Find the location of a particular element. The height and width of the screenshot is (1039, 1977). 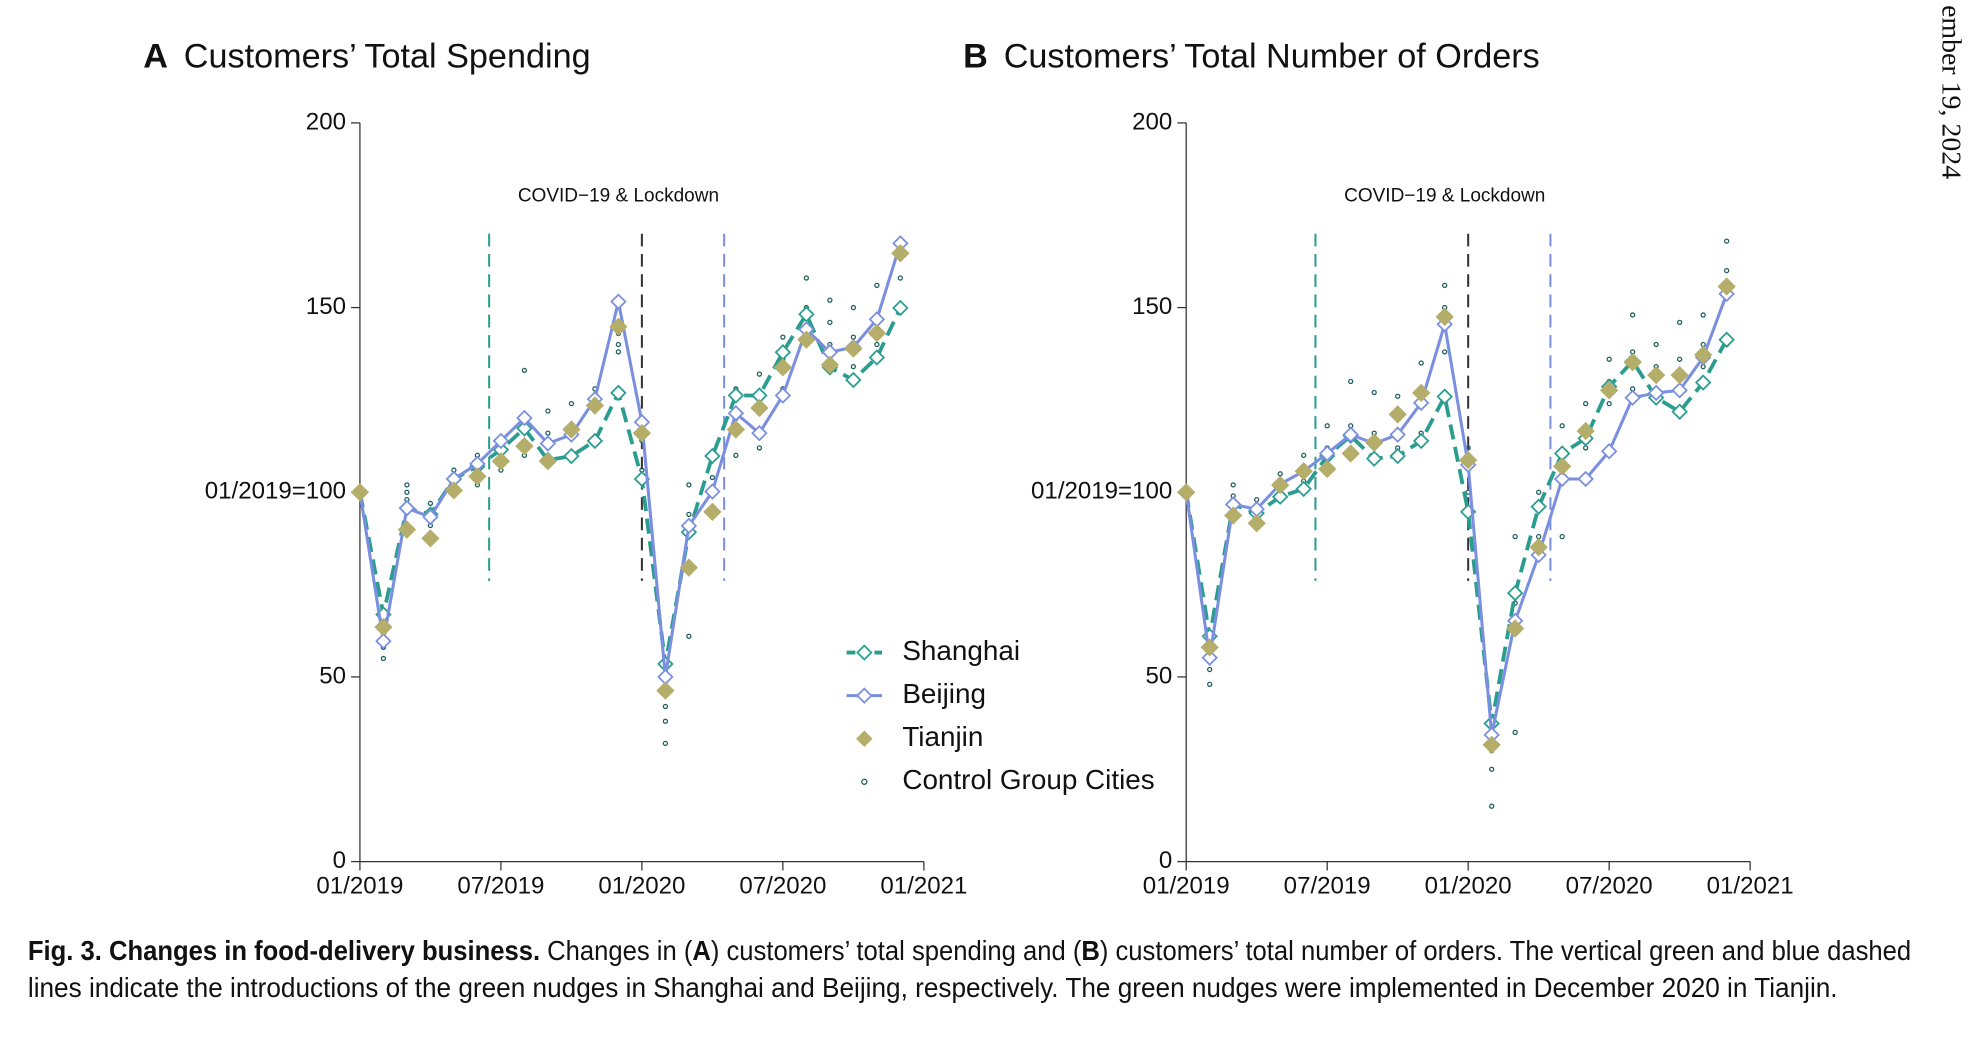

legend-label: Control Group Cities is located at coordinates (1028, 779).